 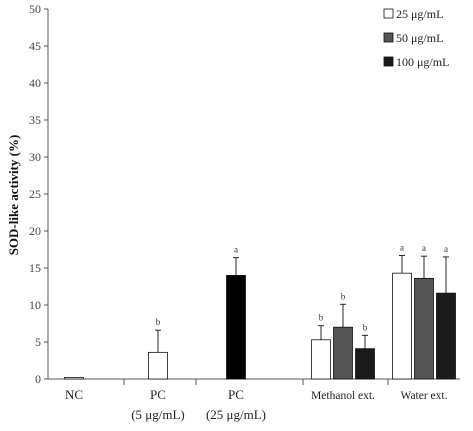 What do you see at coordinates (35, 194) in the screenshot?
I see `y-tick-label: 25` at bounding box center [35, 194].